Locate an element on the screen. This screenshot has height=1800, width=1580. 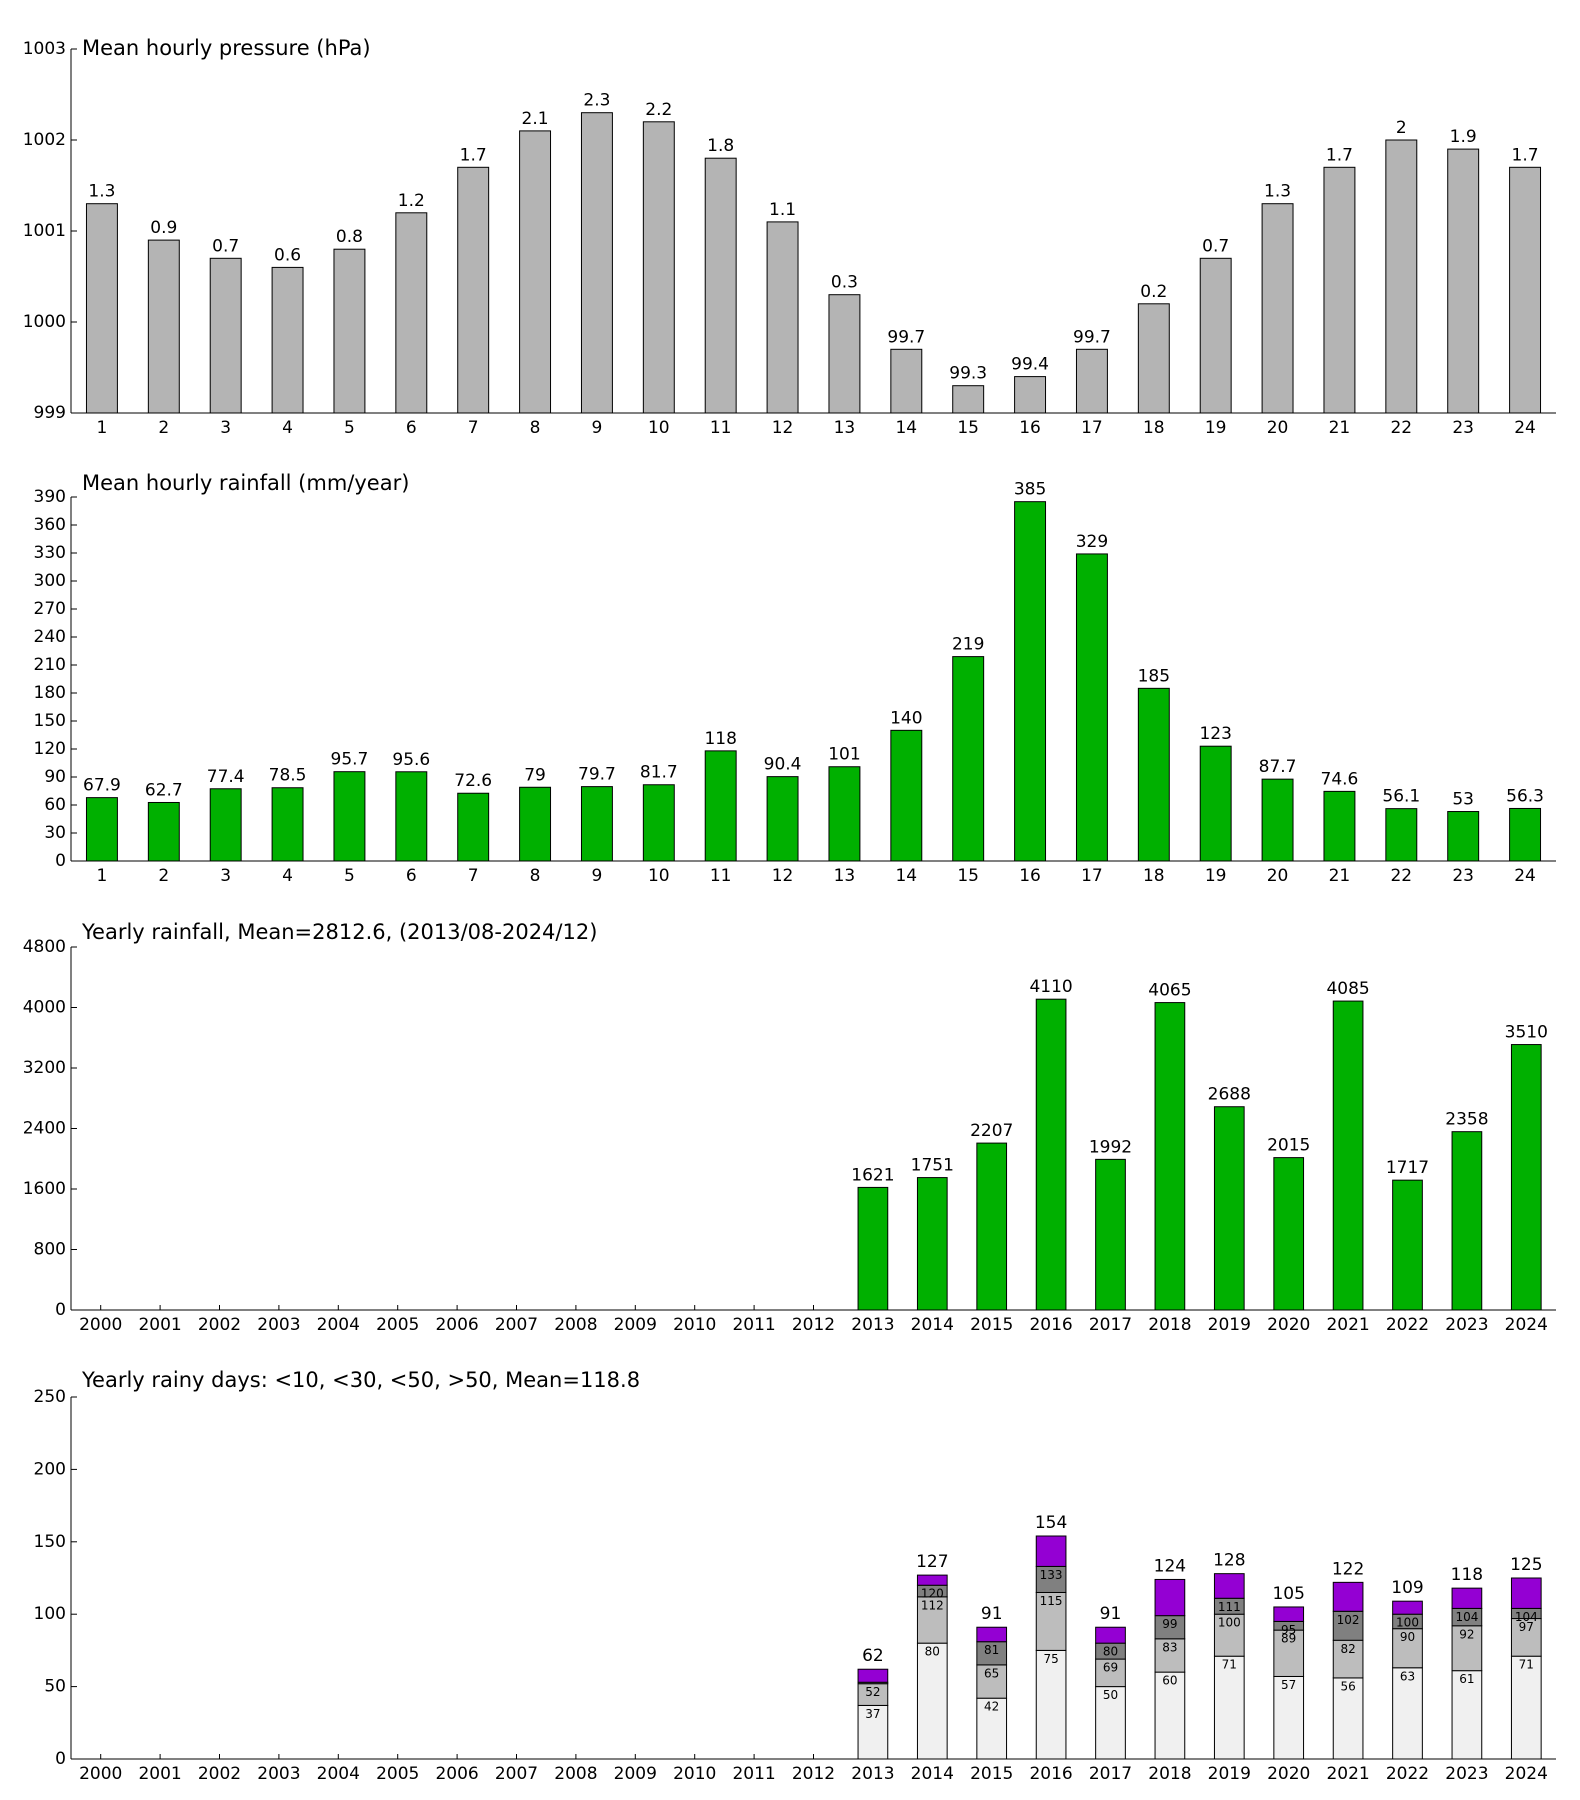
x-tick-label: 9 is located at coordinates (597, 876).